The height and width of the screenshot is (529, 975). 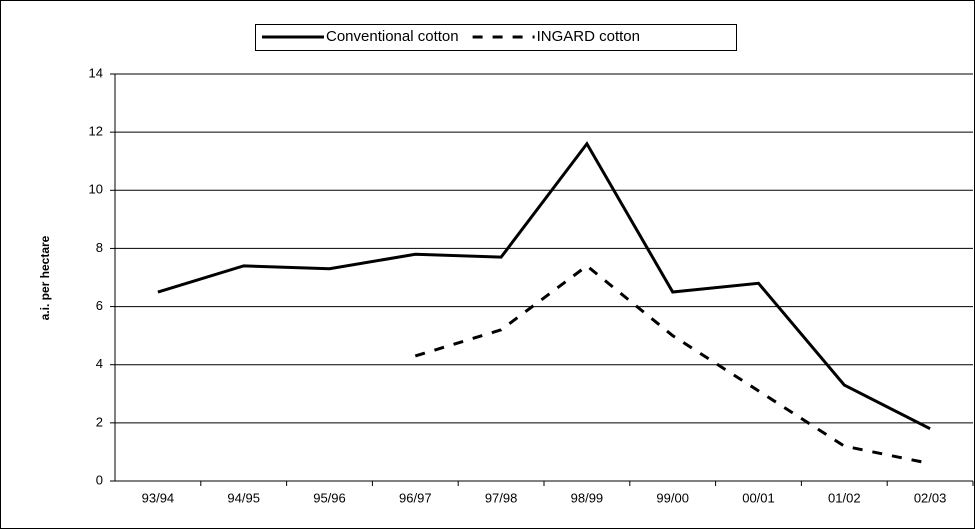 What do you see at coordinates (587, 497) in the screenshot?
I see `x-tick-label: 98/99` at bounding box center [587, 497].